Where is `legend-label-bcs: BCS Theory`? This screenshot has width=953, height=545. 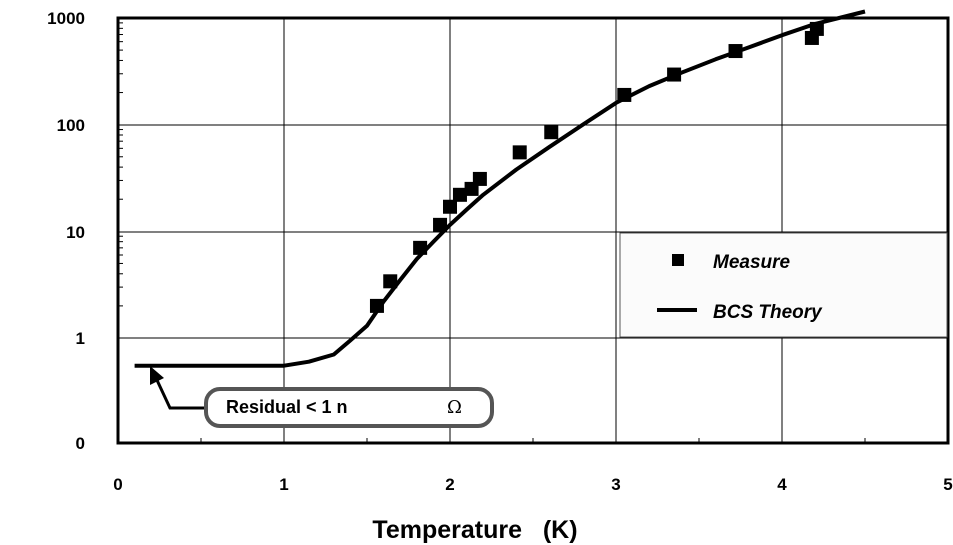
legend-label-bcs: BCS Theory is located at coordinates (768, 312).